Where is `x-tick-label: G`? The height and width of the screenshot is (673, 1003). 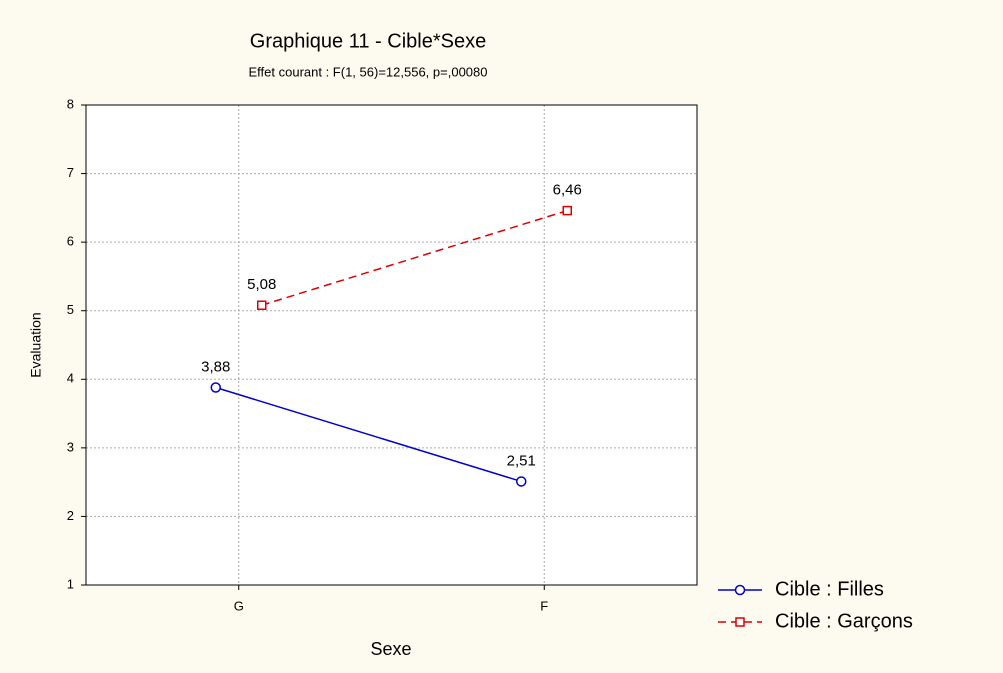
x-tick-label: G is located at coordinates (239, 605).